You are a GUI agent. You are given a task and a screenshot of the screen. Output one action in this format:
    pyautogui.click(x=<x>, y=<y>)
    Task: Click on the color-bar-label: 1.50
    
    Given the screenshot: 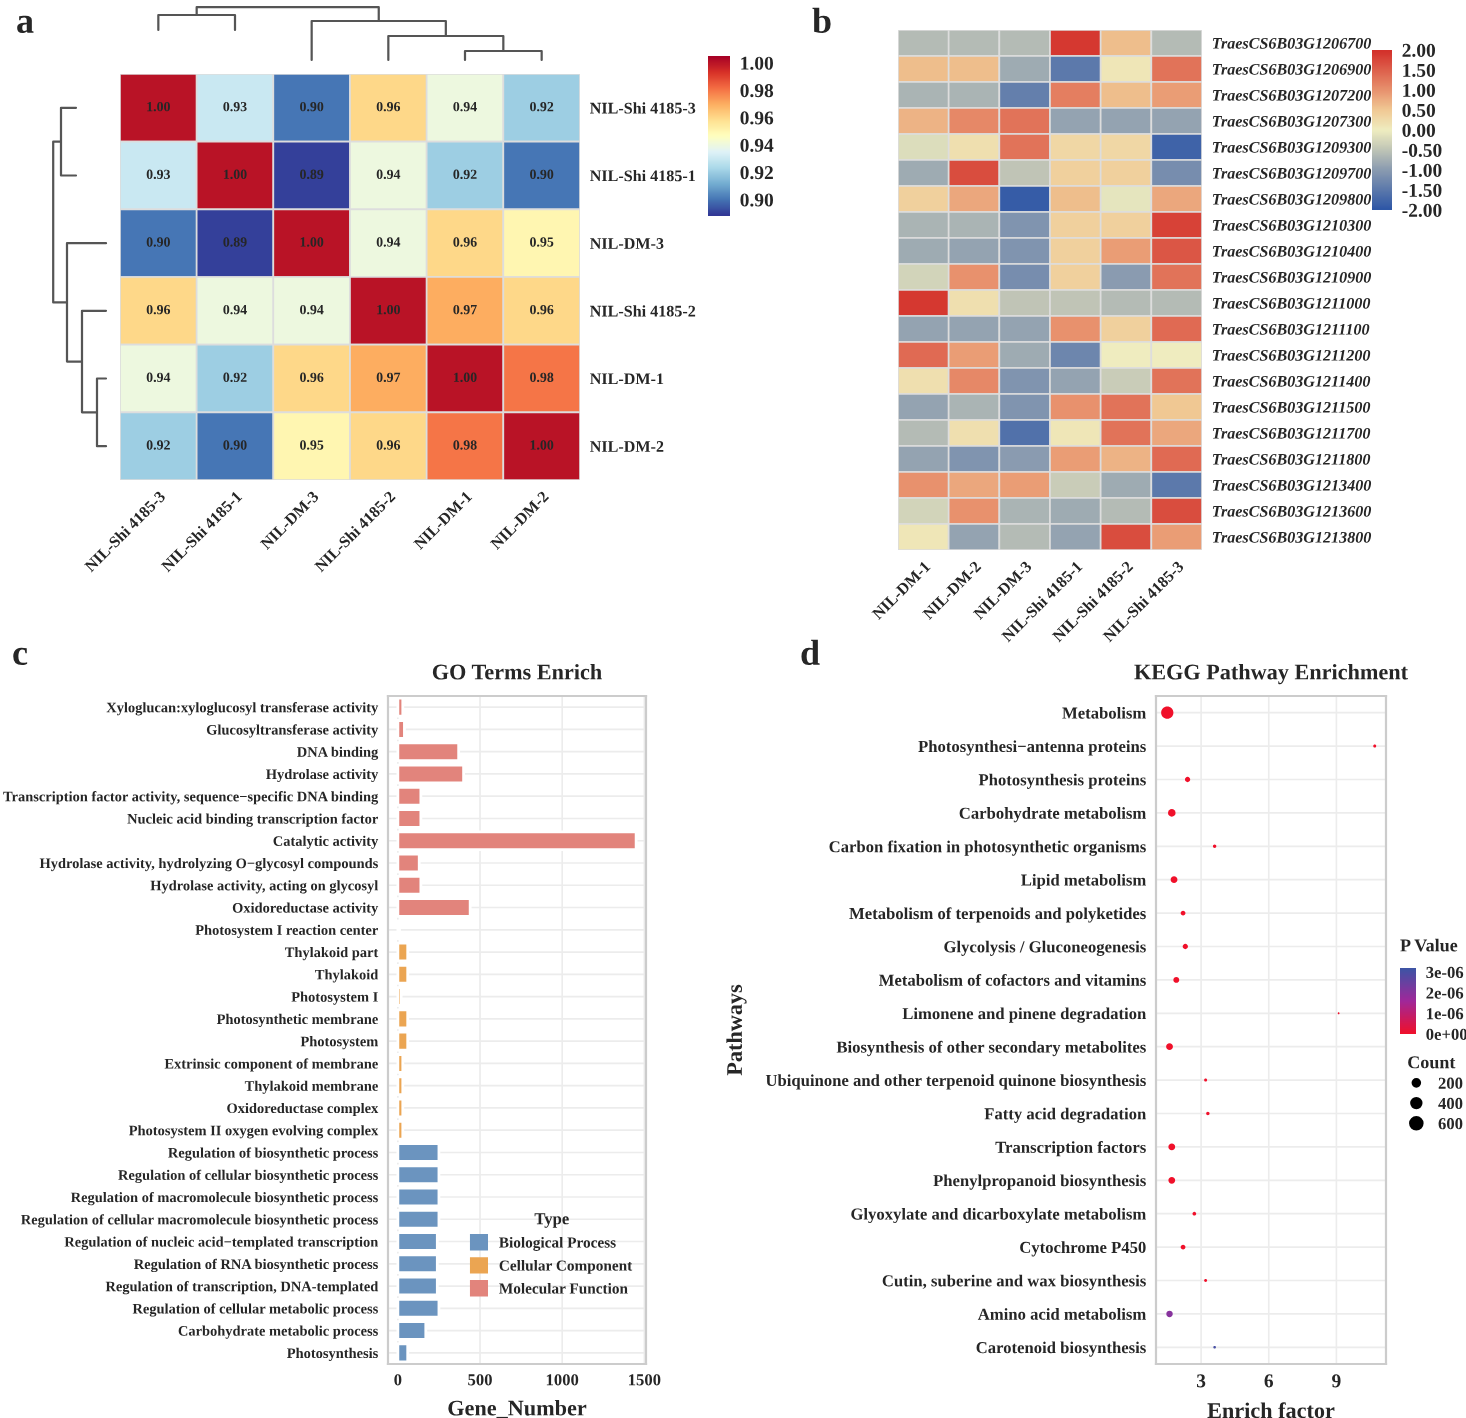 What is the action you would take?
    pyautogui.click(x=1419, y=70)
    